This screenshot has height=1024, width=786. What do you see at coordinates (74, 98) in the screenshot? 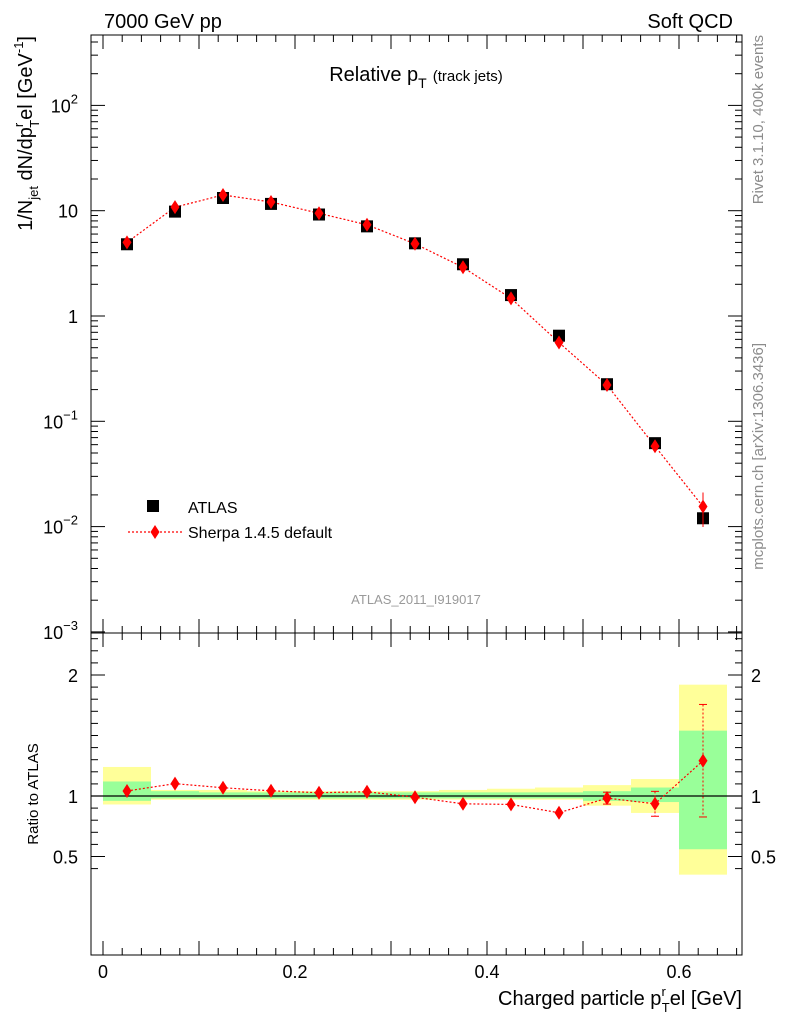
I see `y-tick-label-exponent: 2` at bounding box center [74, 98].